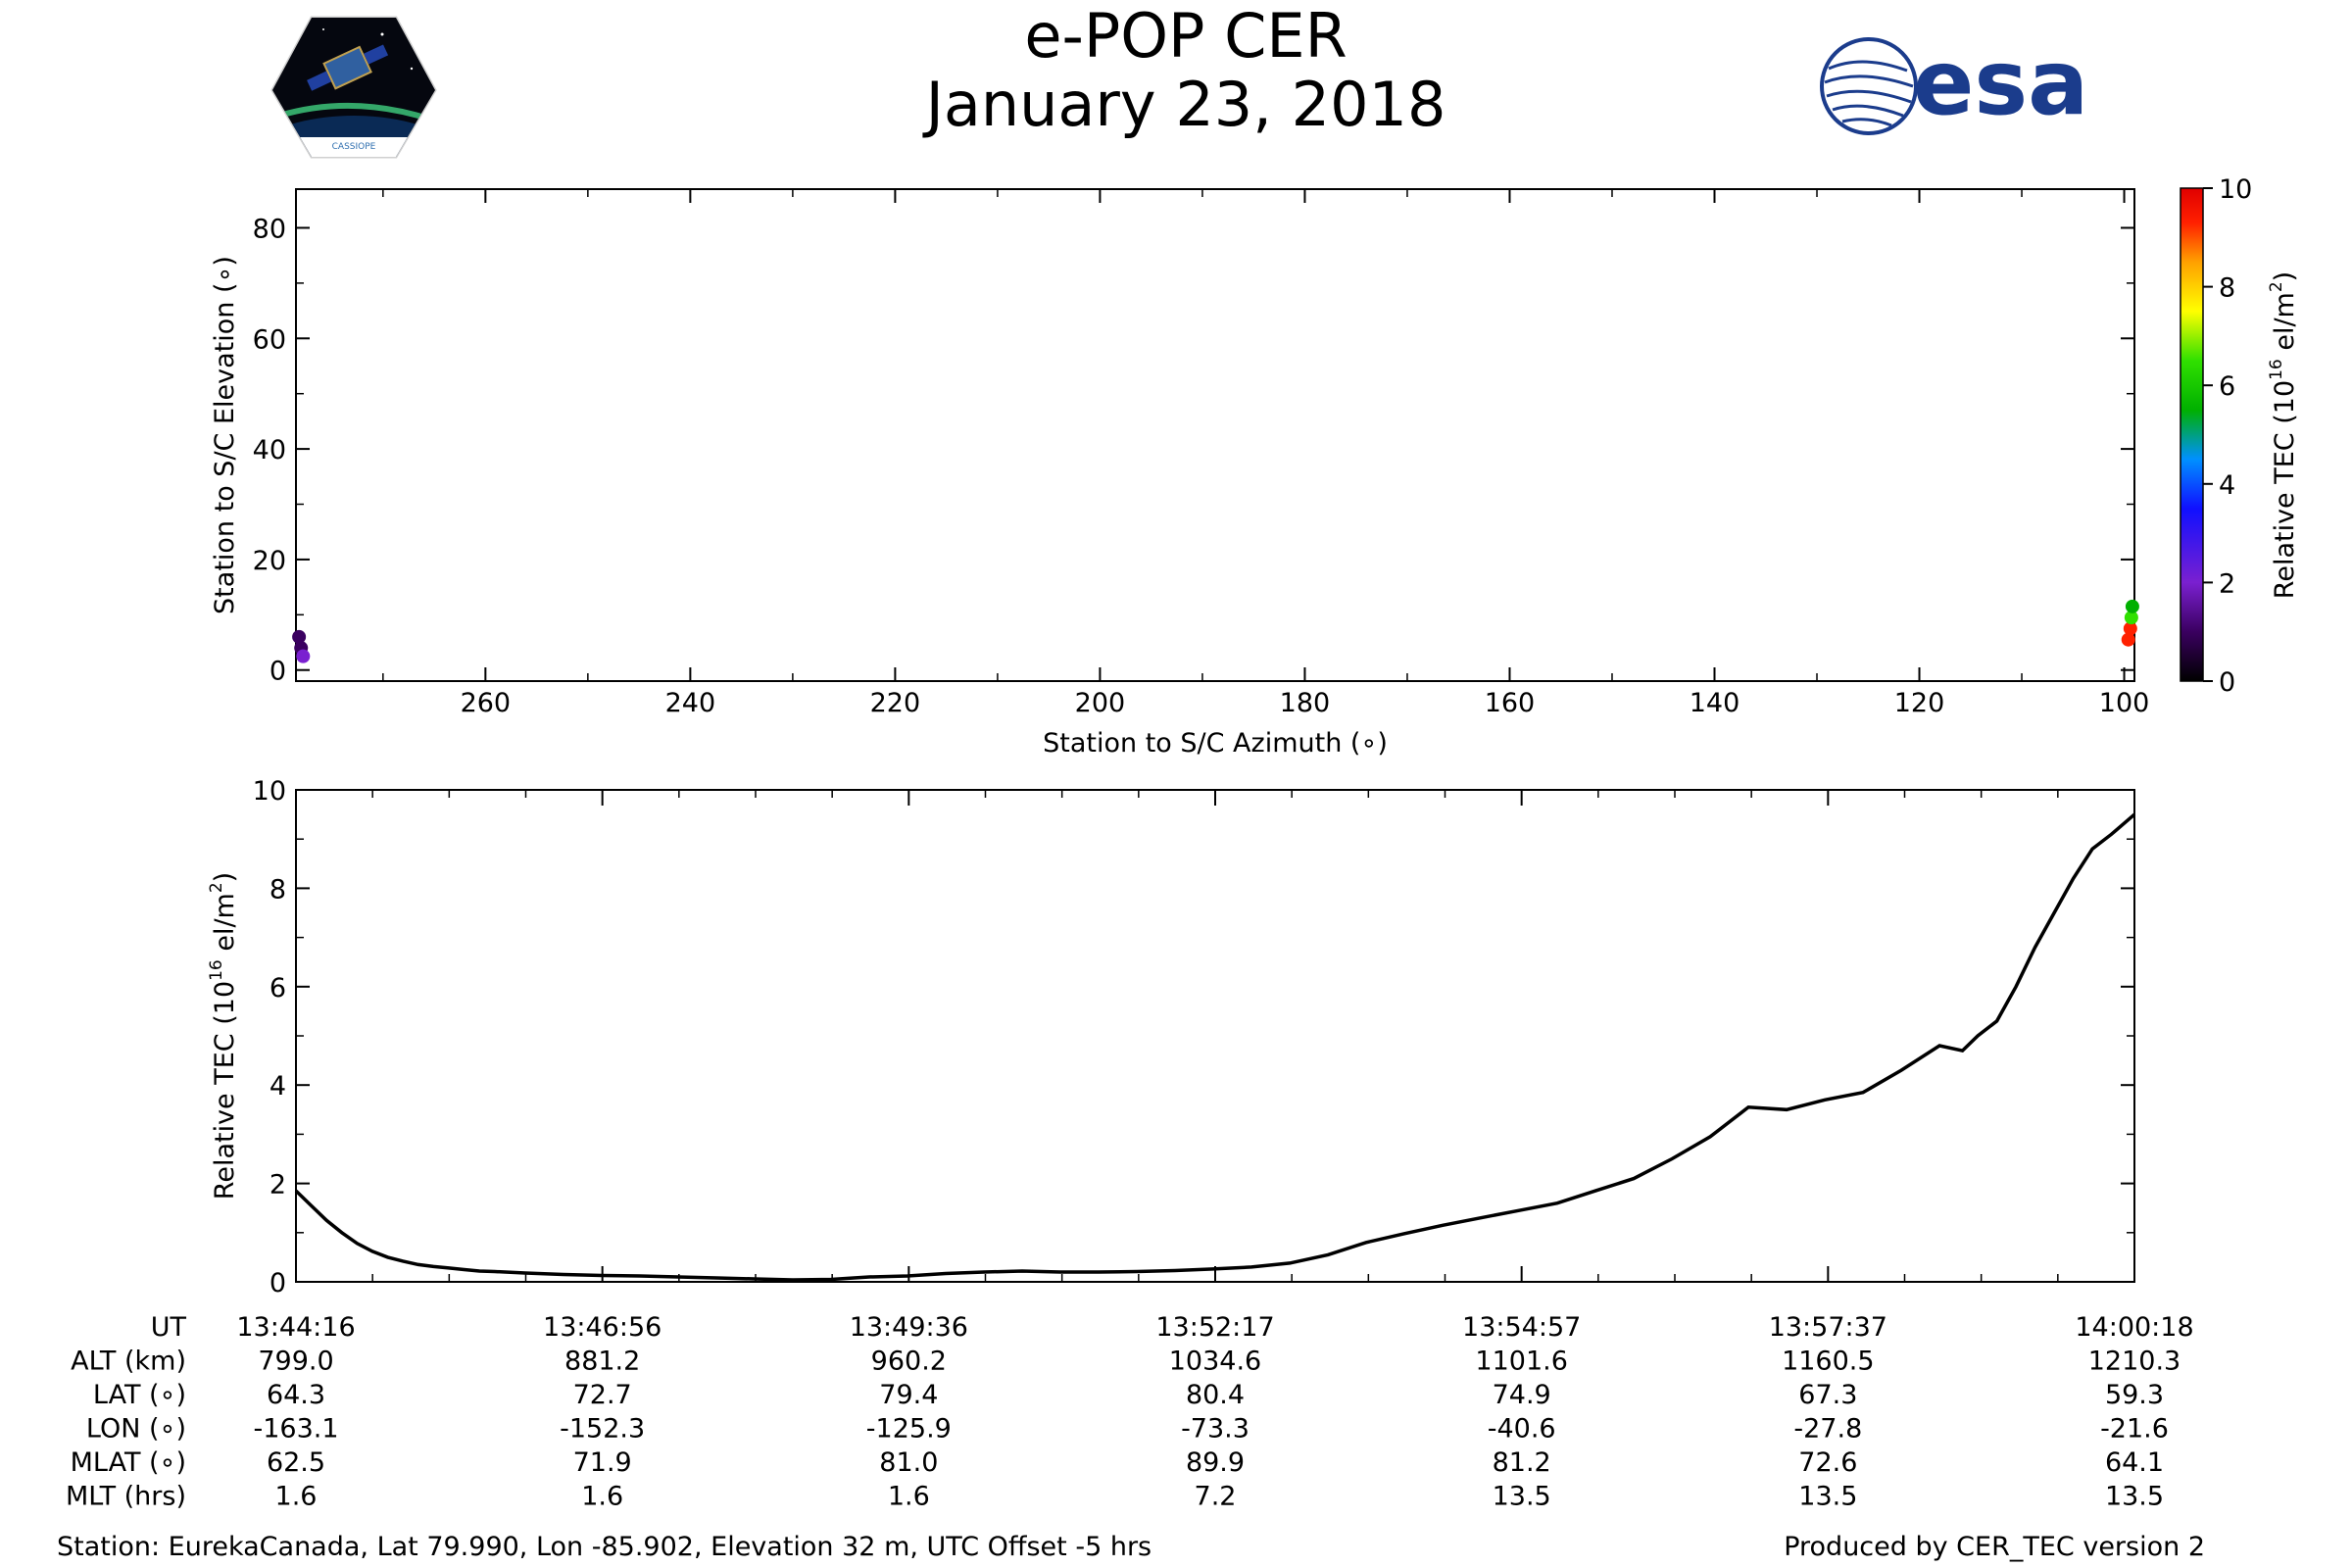 The height and width of the screenshot is (1568, 2352). I want to click on bottom-y-label-close: ), so click(225, 877).